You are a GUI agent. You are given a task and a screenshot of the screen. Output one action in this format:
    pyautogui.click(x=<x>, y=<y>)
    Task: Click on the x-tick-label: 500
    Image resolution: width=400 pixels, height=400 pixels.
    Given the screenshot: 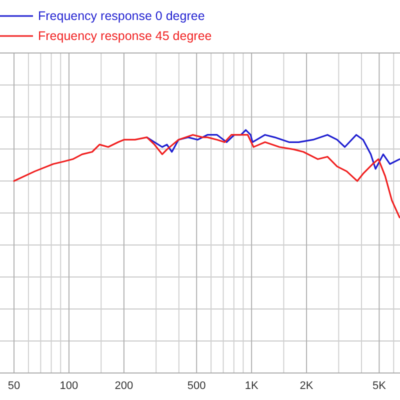 What is the action you would take?
    pyautogui.click(x=196, y=386)
    